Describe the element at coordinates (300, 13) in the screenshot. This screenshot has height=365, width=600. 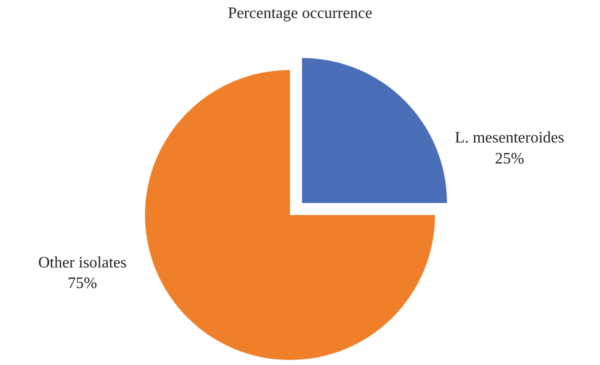
I see `chart-title: Percentage occurrence` at that location.